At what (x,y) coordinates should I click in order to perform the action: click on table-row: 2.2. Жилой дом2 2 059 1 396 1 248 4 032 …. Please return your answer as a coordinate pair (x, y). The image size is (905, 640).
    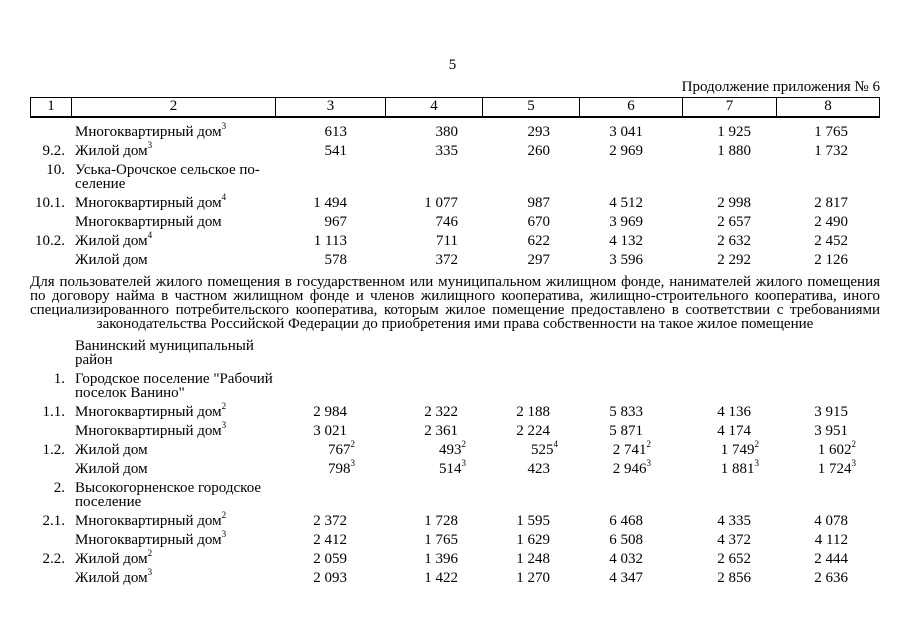
    Looking at the image, I should click on (455, 559).